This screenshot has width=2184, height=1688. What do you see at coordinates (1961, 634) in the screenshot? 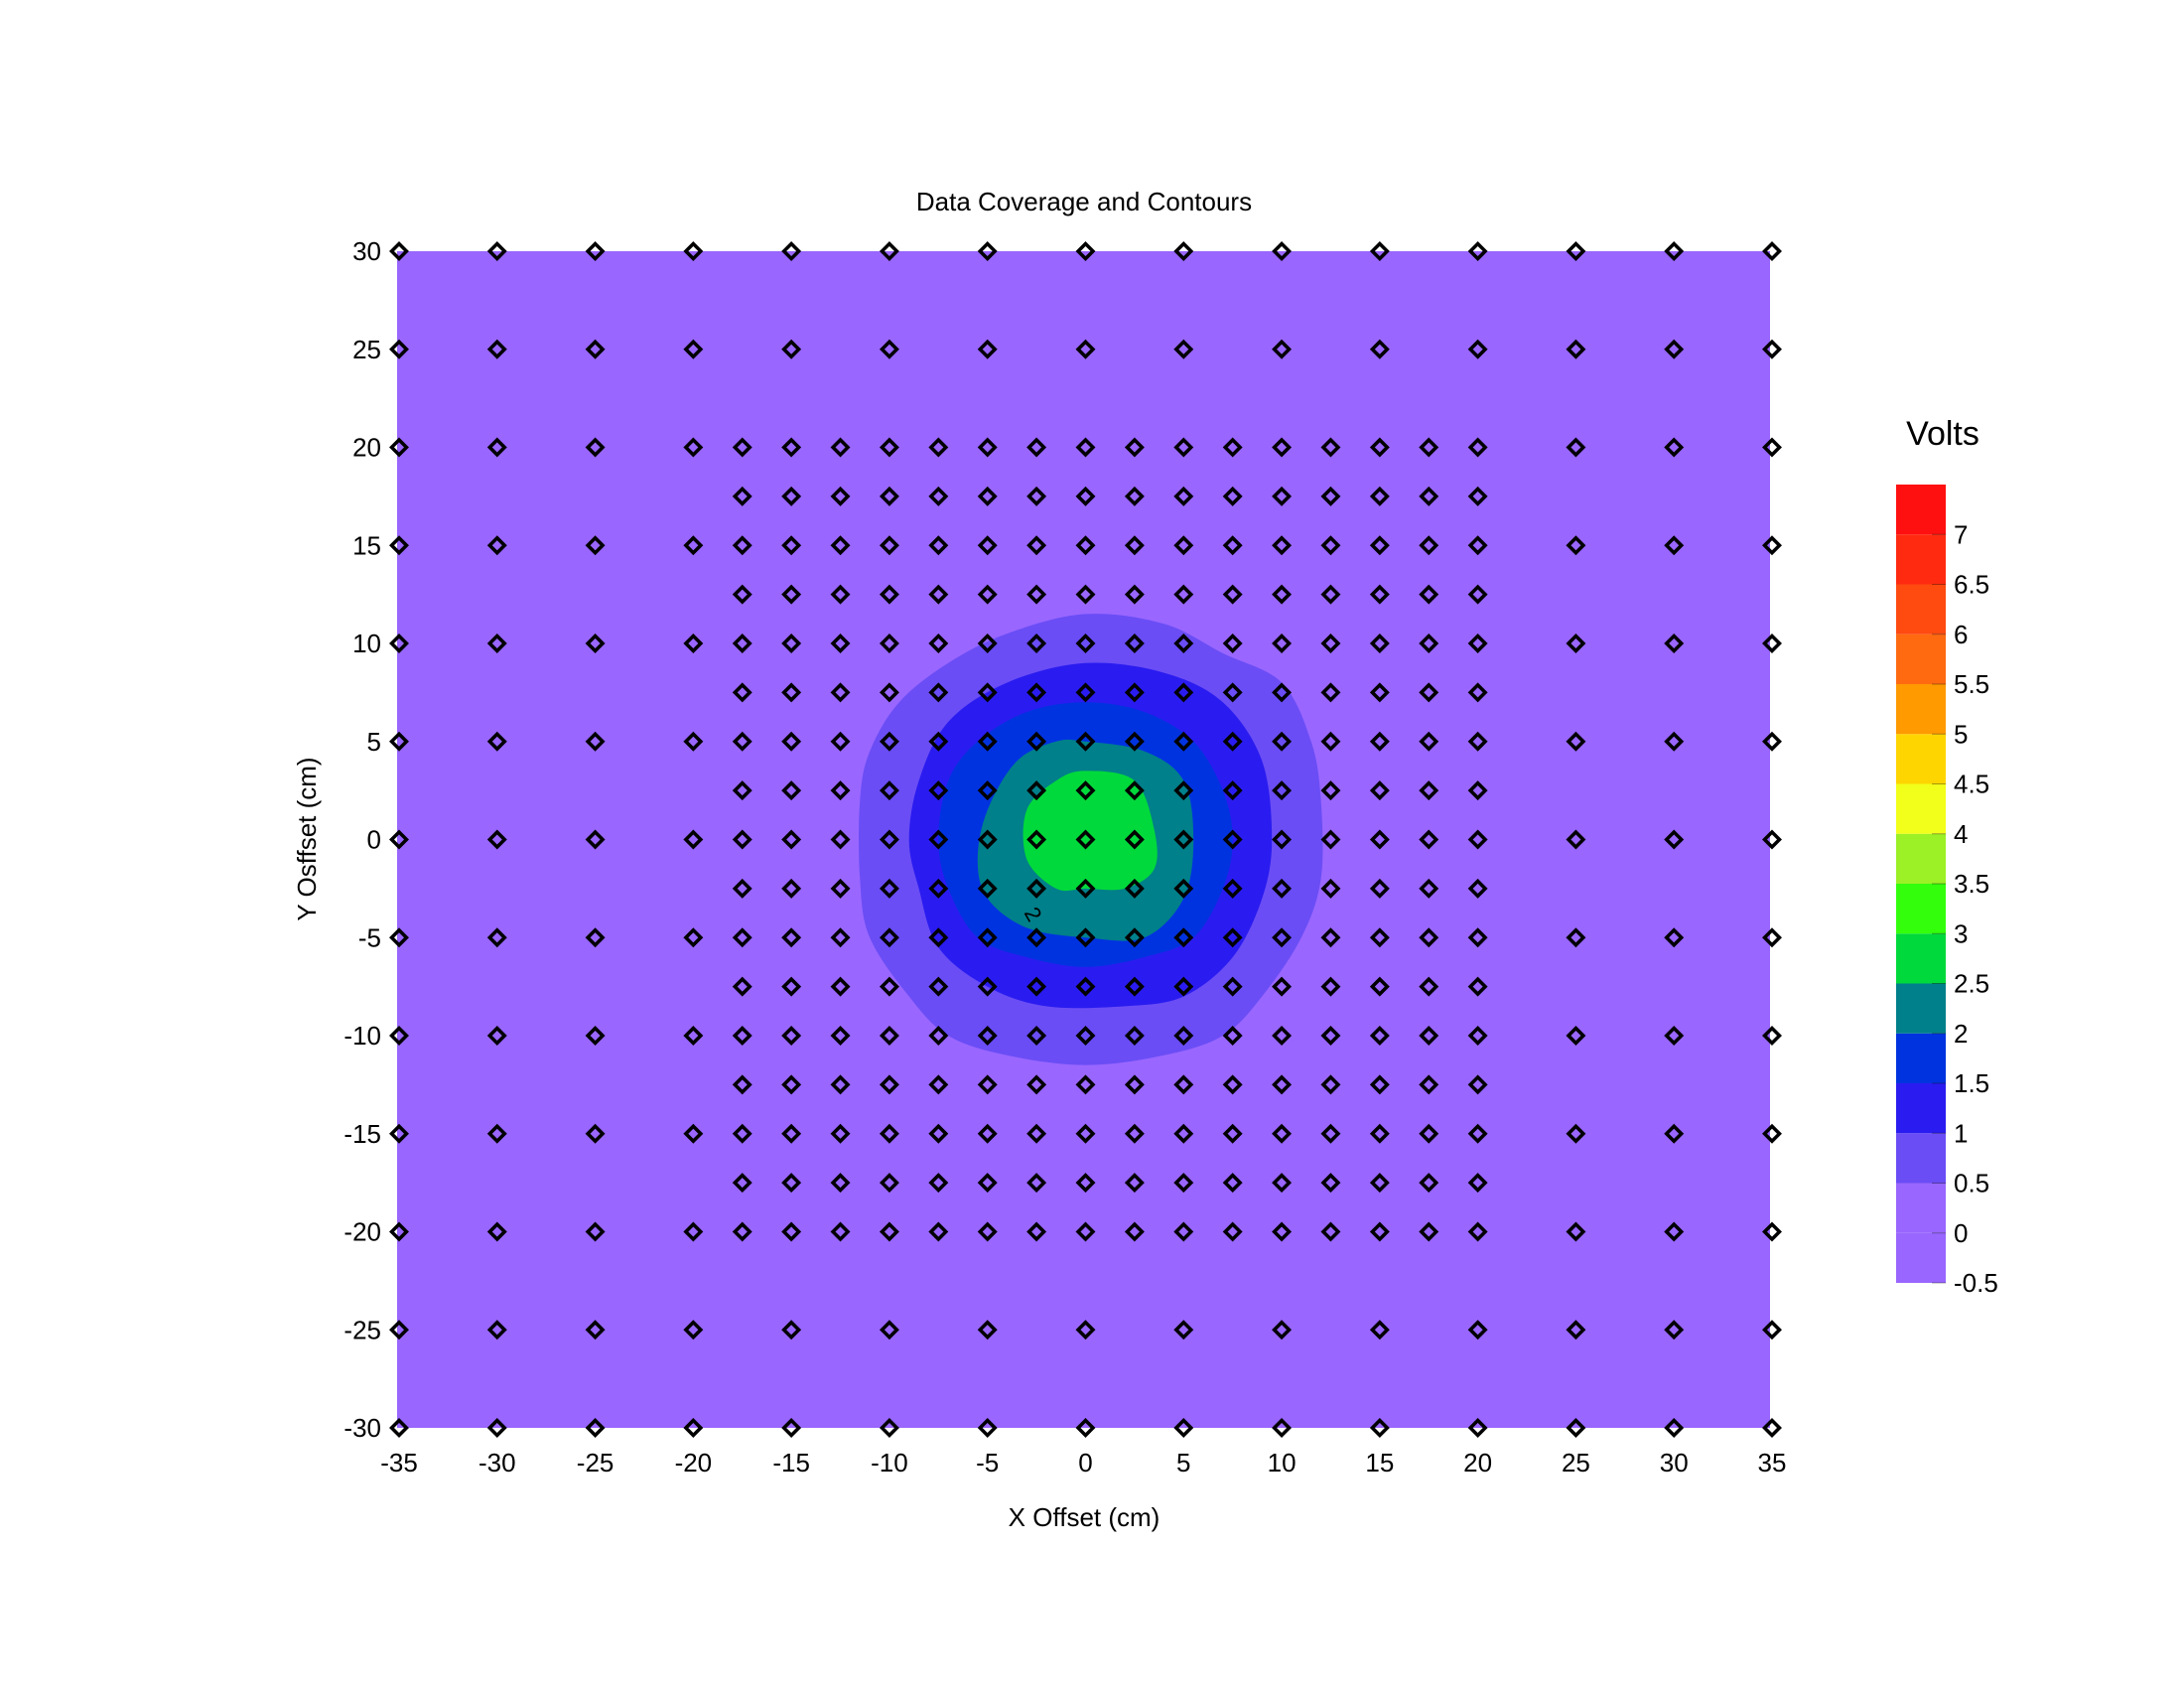
I see `colorbar-tick-label: 6` at bounding box center [1961, 634].